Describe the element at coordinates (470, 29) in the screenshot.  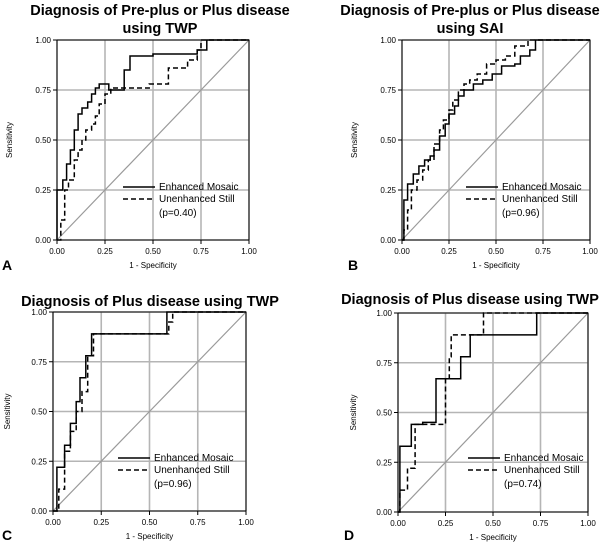
I see `chart-title: using SAI` at that location.